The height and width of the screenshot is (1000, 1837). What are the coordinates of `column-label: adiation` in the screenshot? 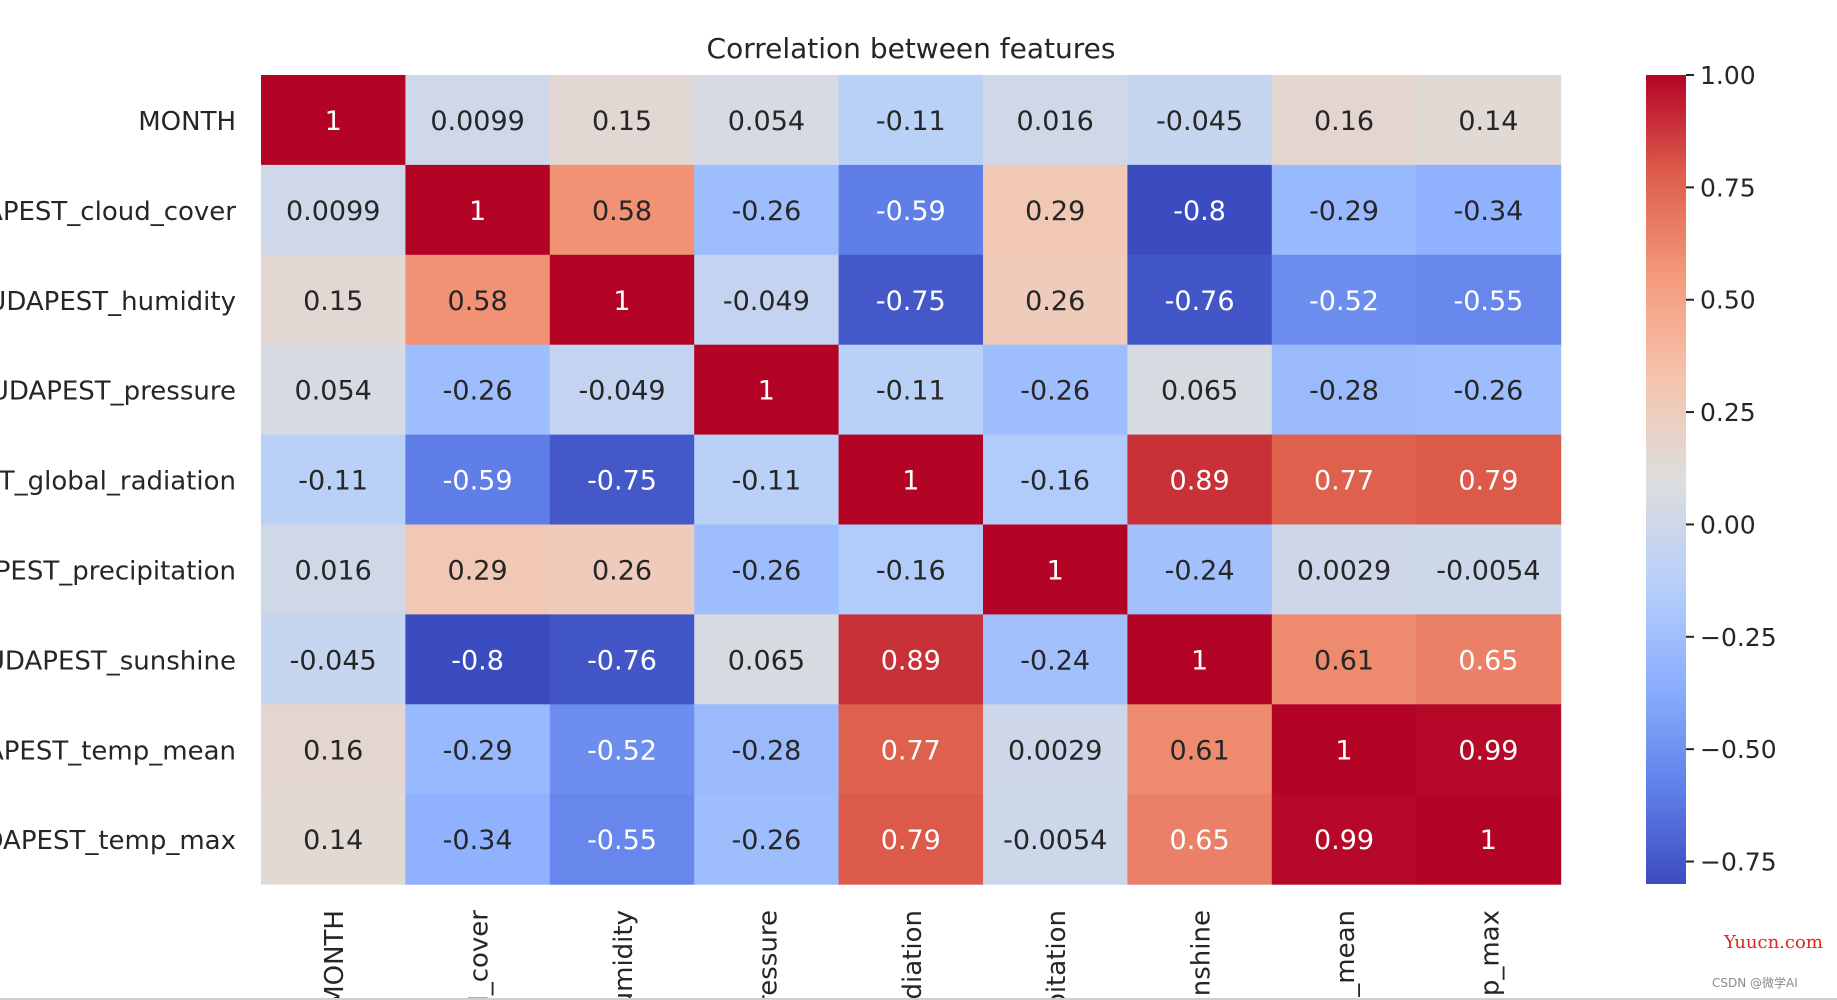 It's located at (913, 955).